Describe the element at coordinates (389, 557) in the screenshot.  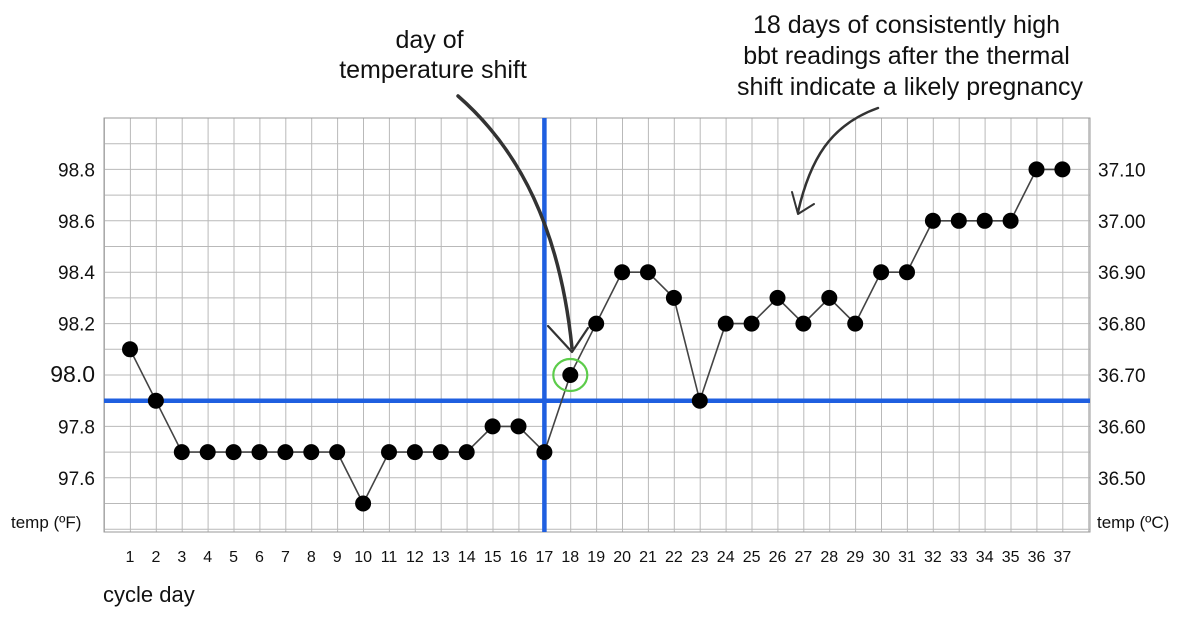
I see `x-tick-label: 11` at that location.